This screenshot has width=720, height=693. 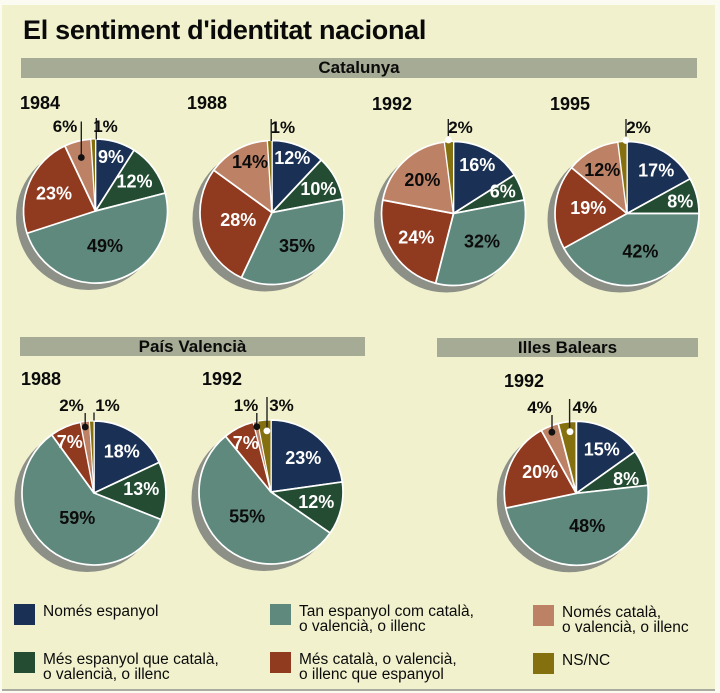 I want to click on svg-text: 49%, so click(x=105, y=246).